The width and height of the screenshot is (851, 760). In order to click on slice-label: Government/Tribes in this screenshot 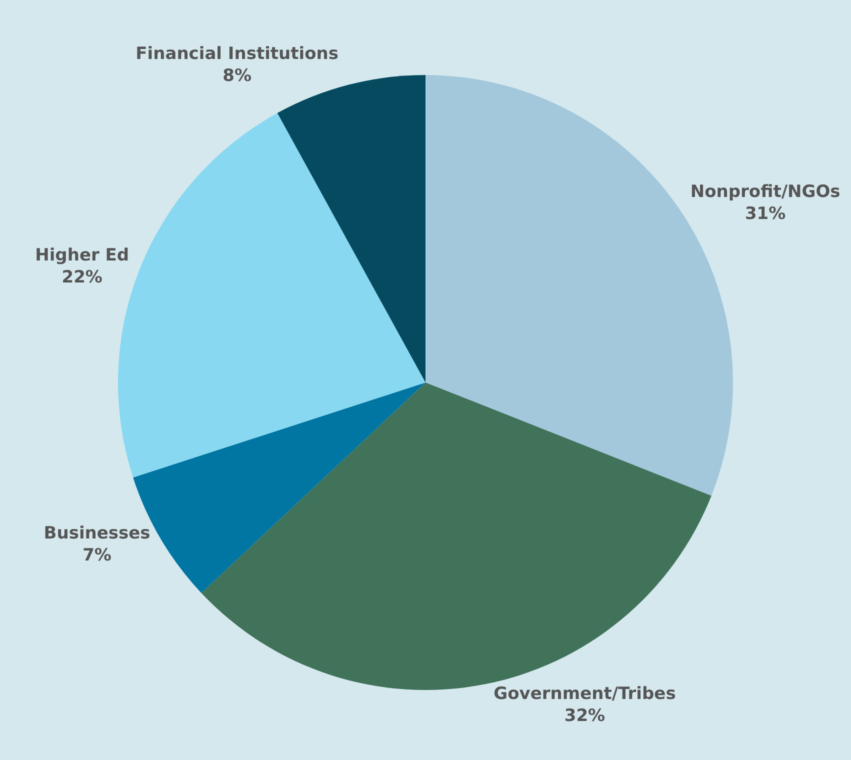, I will do `click(585, 694)`.